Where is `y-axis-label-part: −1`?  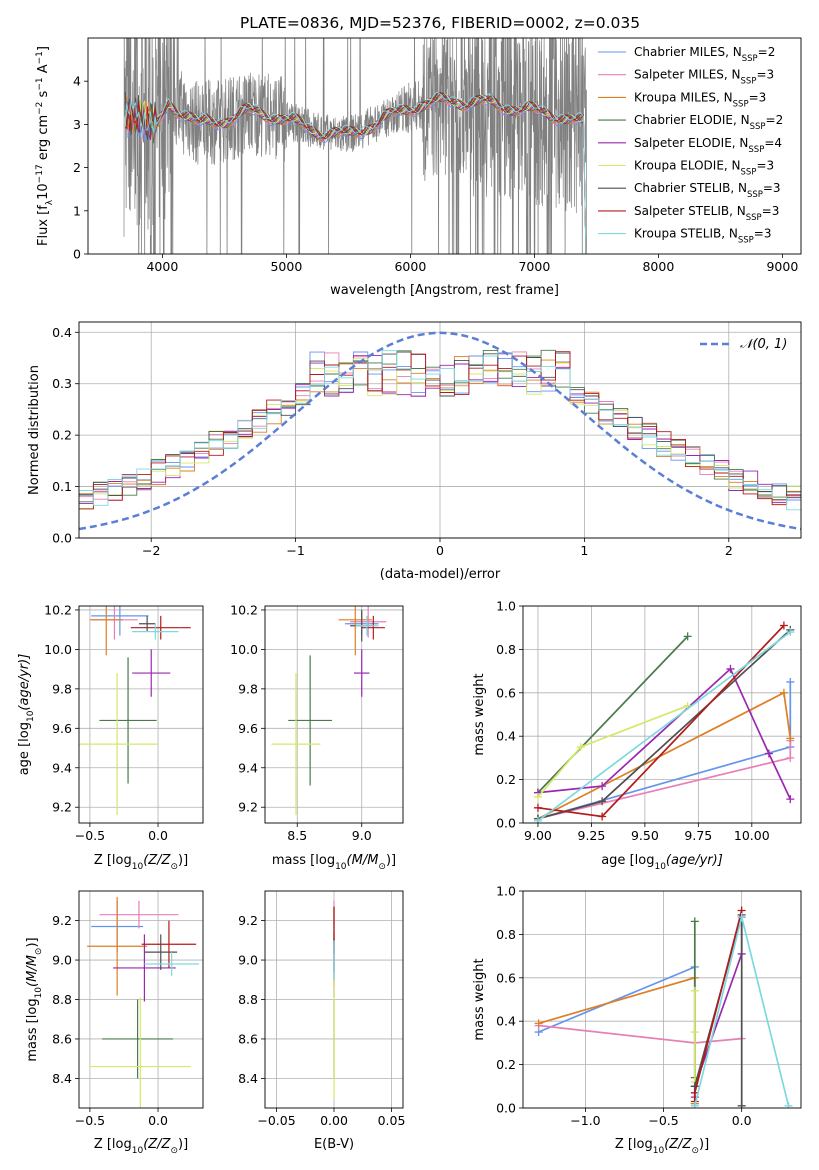 y-axis-label-part: −1 is located at coordinates (40, 83).